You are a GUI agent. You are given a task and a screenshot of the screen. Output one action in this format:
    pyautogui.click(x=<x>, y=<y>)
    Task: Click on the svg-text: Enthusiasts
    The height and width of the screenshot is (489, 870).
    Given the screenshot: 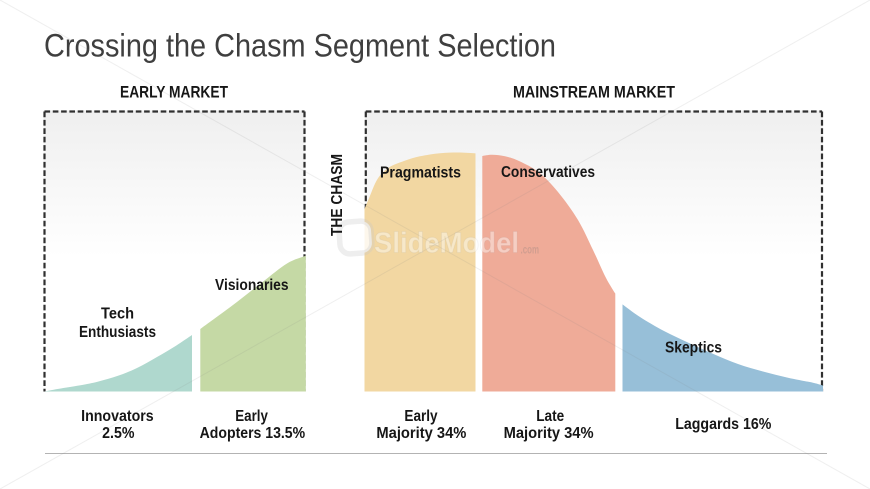 What is the action you would take?
    pyautogui.click(x=117, y=332)
    